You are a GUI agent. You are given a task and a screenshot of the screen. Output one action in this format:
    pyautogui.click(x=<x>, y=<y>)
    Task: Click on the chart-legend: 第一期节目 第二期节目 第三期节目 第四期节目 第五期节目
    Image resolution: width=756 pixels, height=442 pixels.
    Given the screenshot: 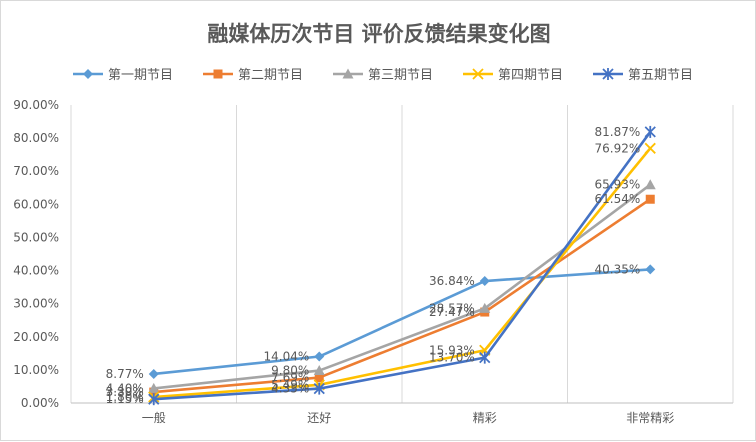 What is the action you would take?
    pyautogui.click(x=383, y=75)
    